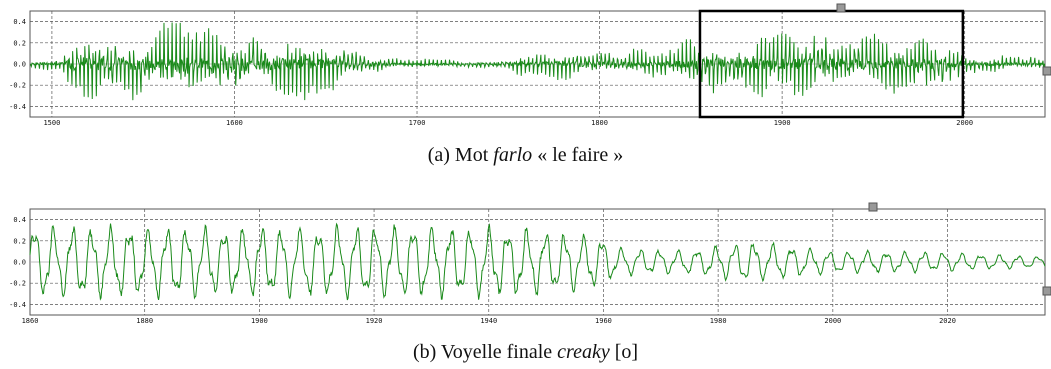  Describe the element at coordinates (485, 352) in the screenshot. I see `panel-b-caption-prefix: (b) Voyelle finale` at that location.